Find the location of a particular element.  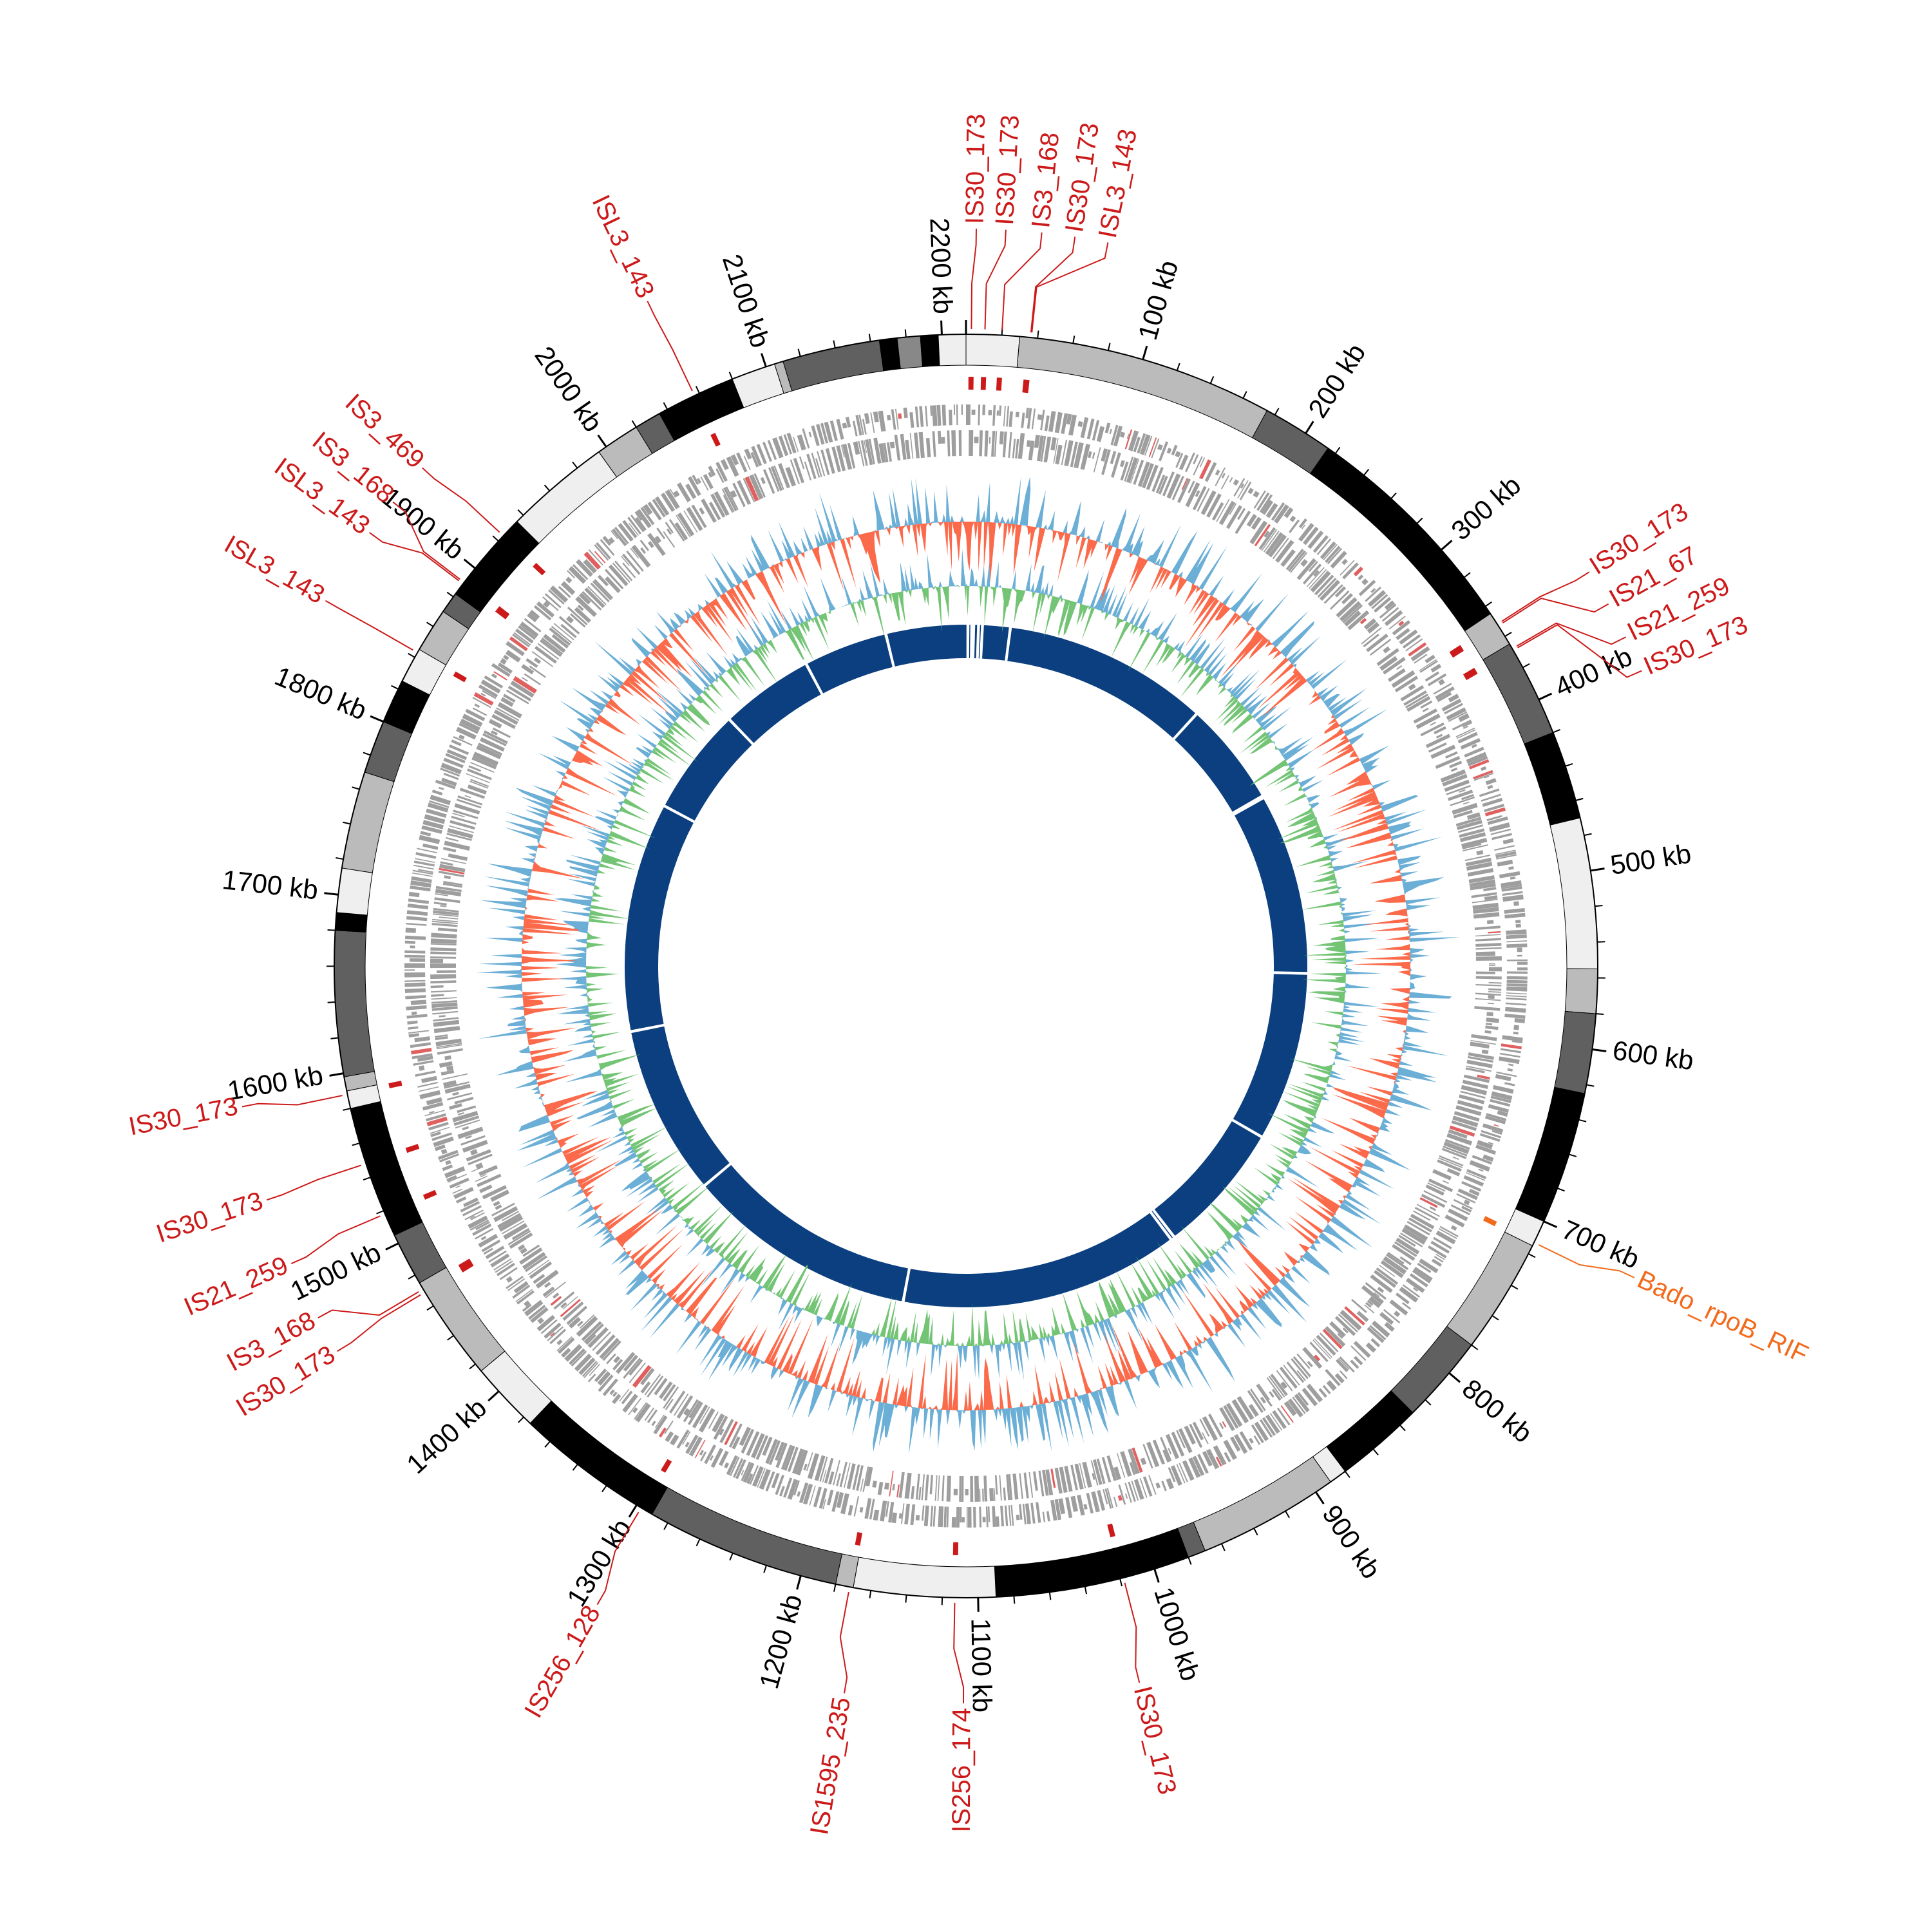

inner-ring-segment is located at coordinates (709, 771).